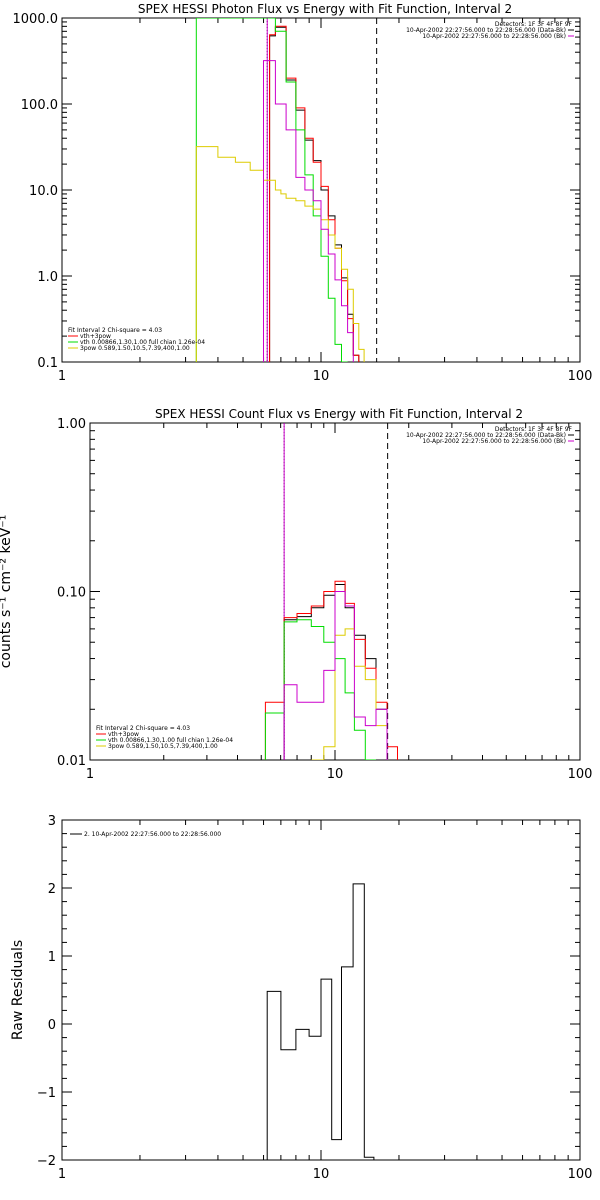 The image size is (600, 1200). I want to click on y-tick-label: 0.01, so click(71, 761).